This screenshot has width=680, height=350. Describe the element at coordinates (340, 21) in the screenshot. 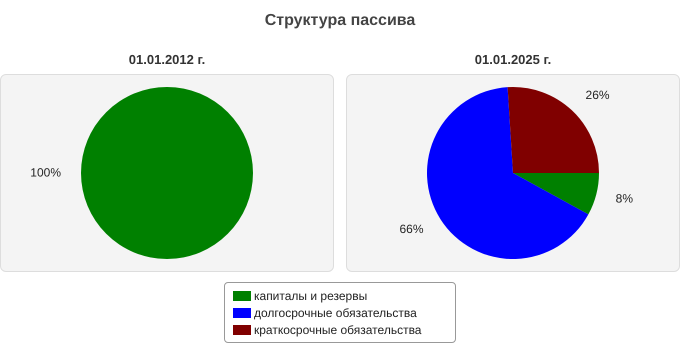

I see `text: Структура пассива` at that location.